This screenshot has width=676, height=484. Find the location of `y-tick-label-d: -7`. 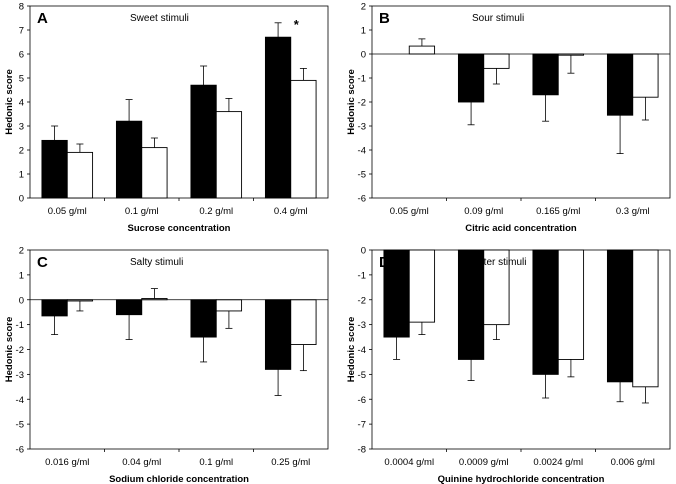

y-tick-label-d: -7 is located at coordinates (362, 425).